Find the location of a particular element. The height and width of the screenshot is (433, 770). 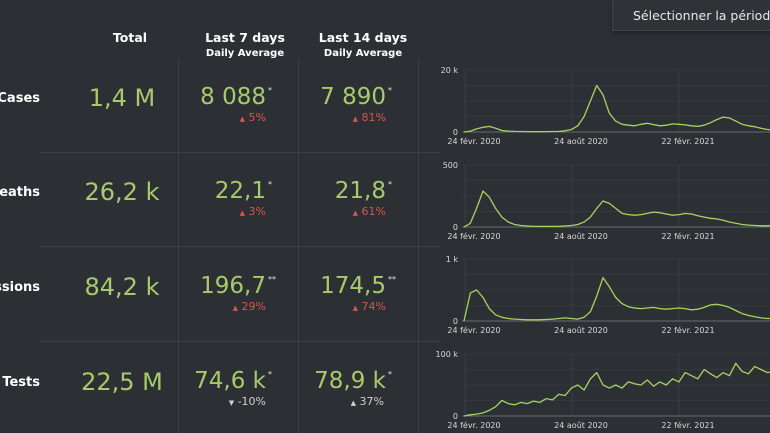

avg14-value-tests: 78,9 k * is located at coordinates (346, 381).